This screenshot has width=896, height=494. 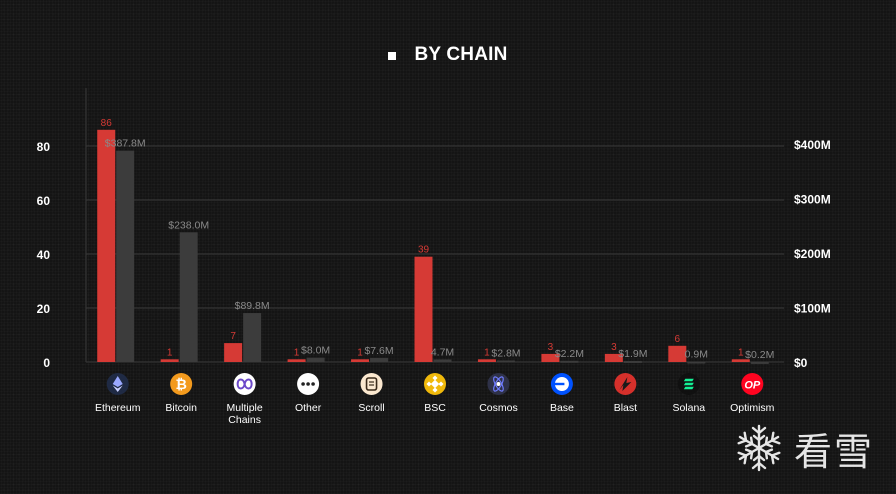 I want to click on category-label: Ethereum, so click(x=118, y=408).